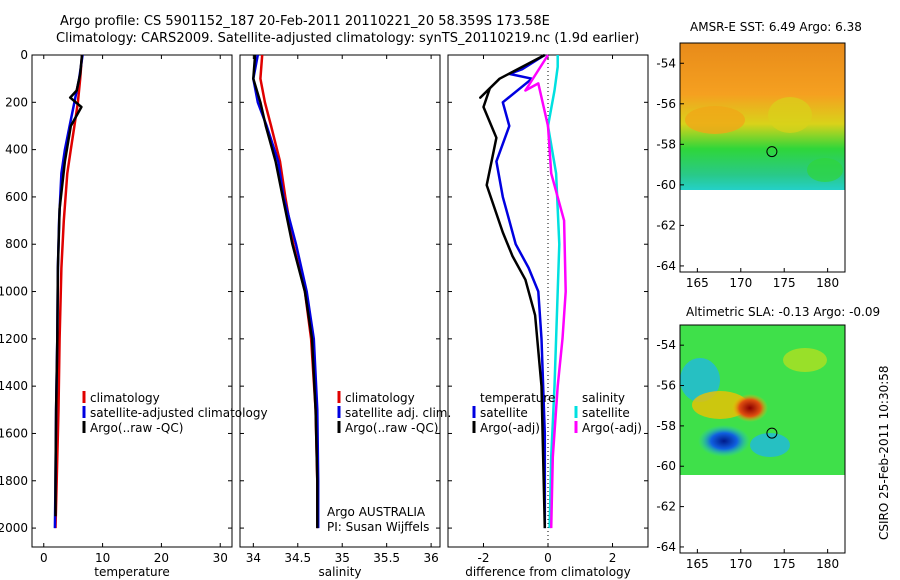  I want to click on sst-map, so click(762, 157).